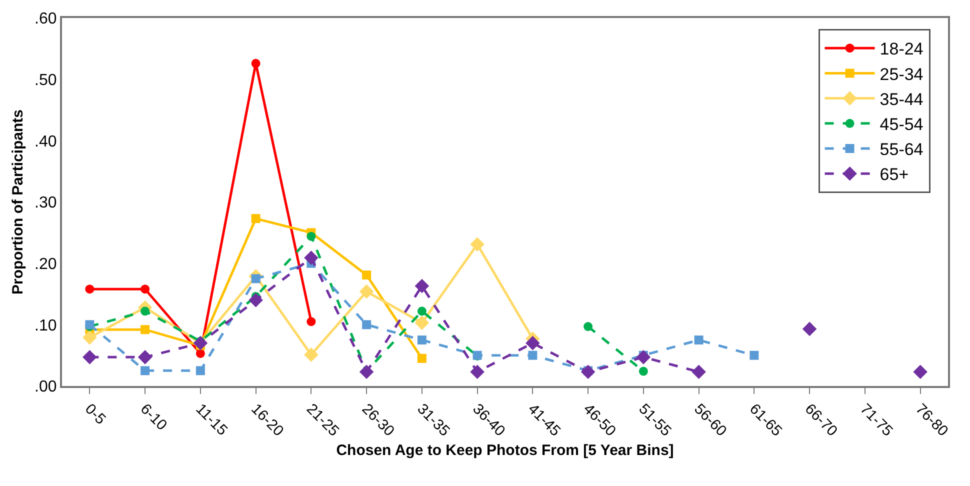 Image resolution: width=970 pixels, height=486 pixels. Describe the element at coordinates (902, 49) in the screenshot. I see `legend-label: 18-24` at that location.